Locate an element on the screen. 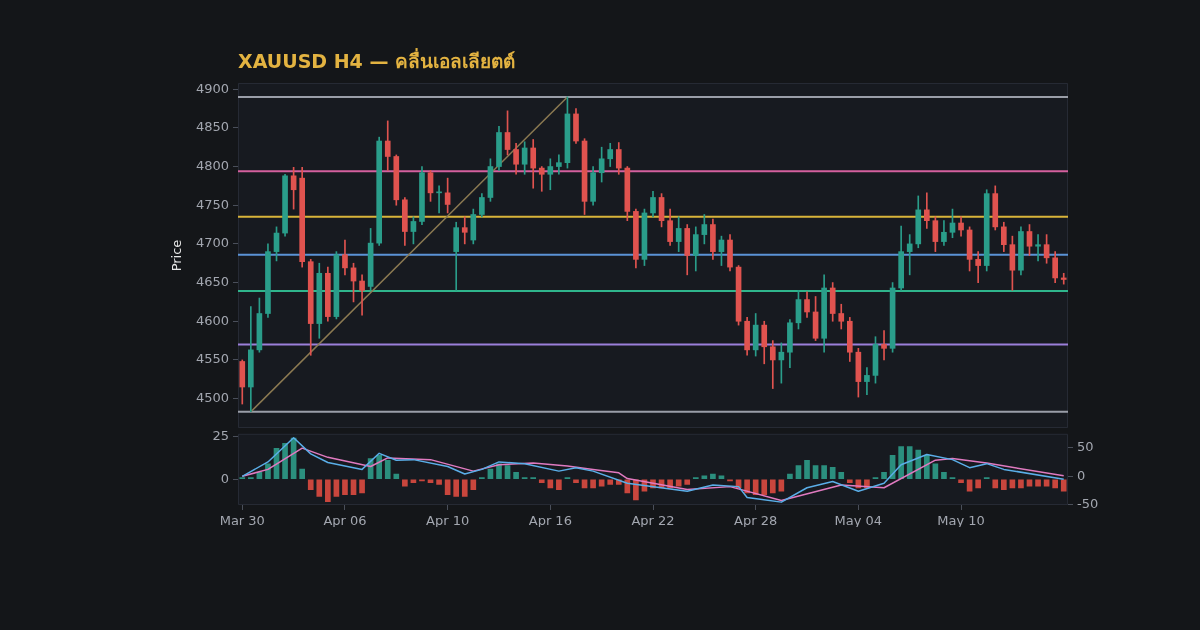  x-tick-label: Apr 16 is located at coordinates (550, 521).